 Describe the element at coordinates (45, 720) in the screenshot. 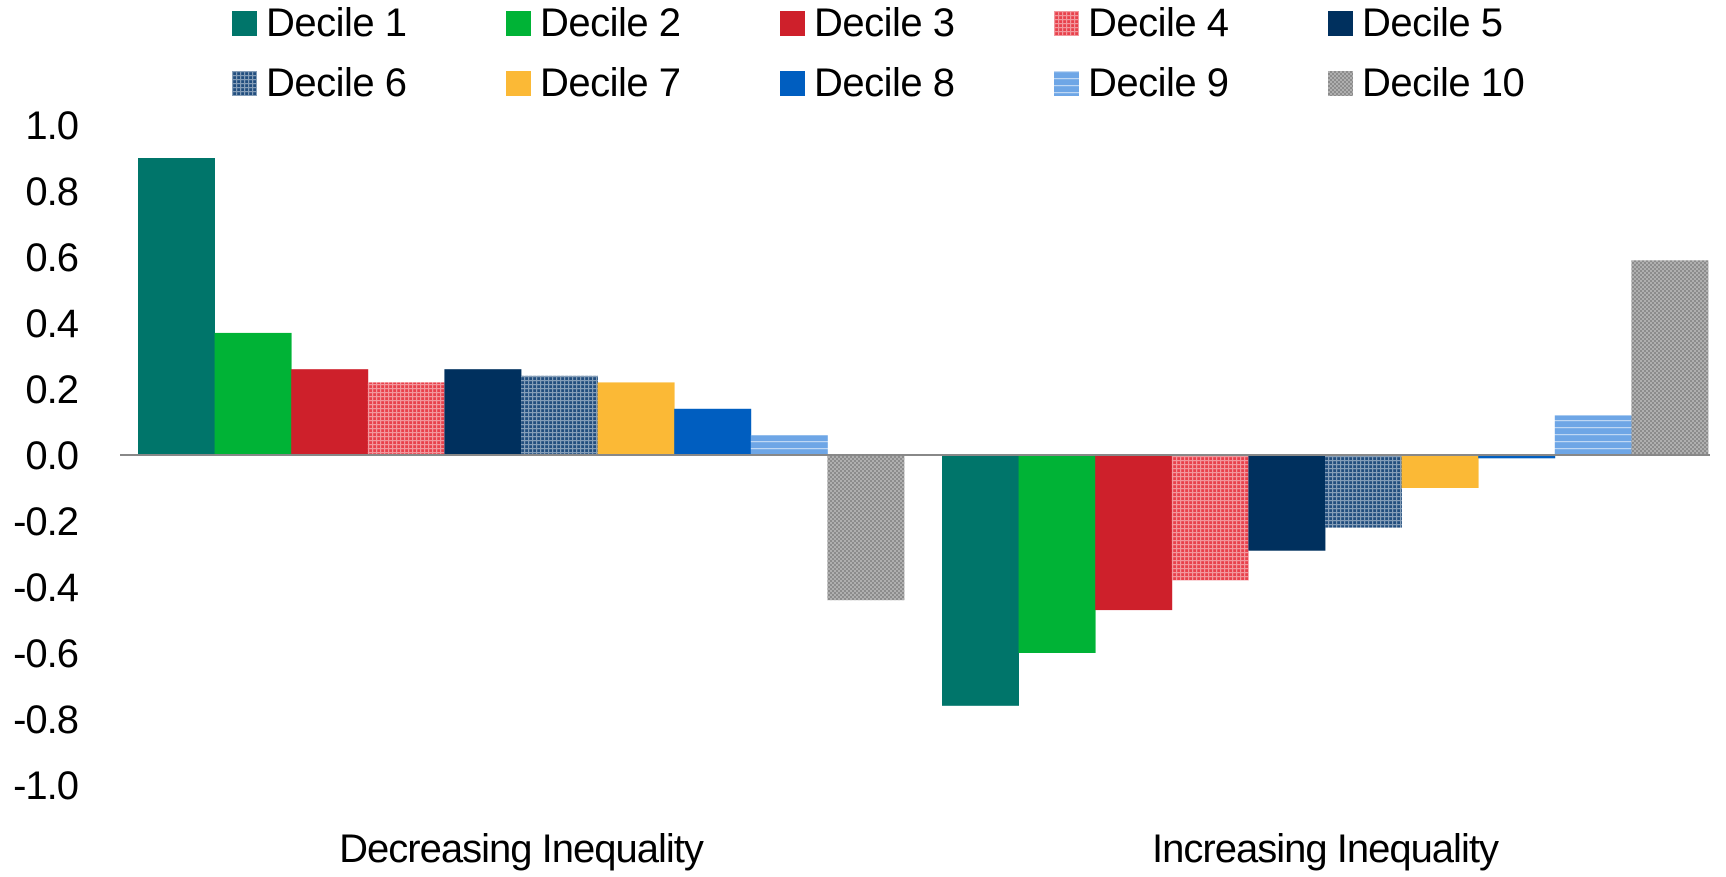

I see `y-tick-label: -0.8` at that location.